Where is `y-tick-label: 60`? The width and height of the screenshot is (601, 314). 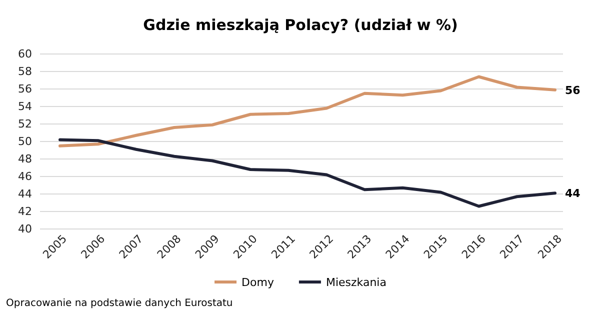
y-tick-label: 60 is located at coordinates (25, 54).